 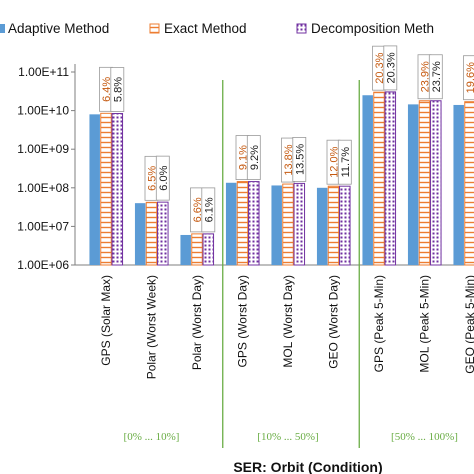 What do you see at coordinates (153, 178) in the screenshot?
I see `percent-label: 6.5%` at bounding box center [153, 178].